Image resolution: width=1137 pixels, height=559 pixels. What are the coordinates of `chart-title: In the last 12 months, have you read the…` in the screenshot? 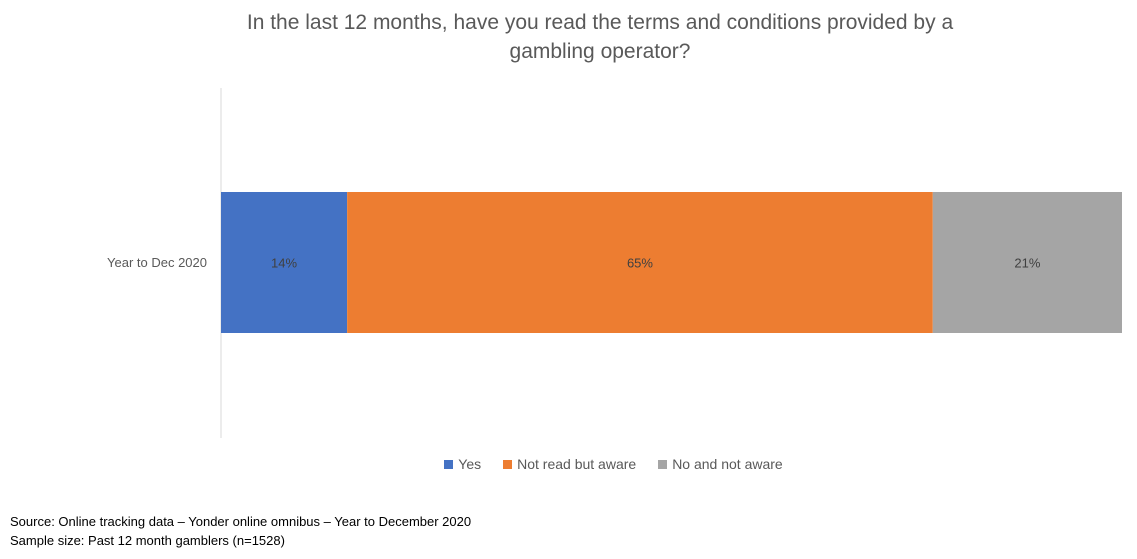 It's located at (600, 37).